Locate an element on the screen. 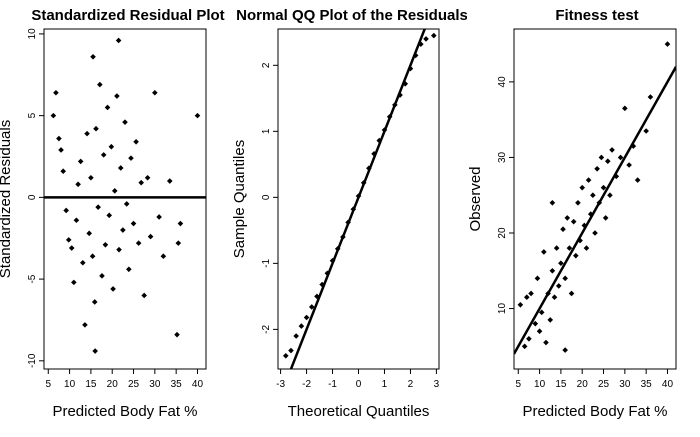 The height and width of the screenshot is (437, 700). x-tick-label: -1 is located at coordinates (332, 384).